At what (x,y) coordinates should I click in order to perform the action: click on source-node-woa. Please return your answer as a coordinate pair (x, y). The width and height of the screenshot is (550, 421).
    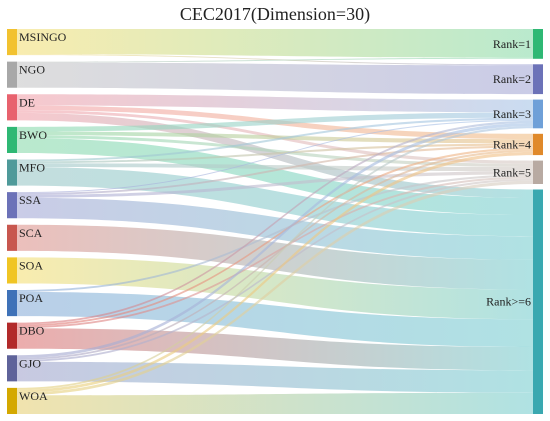
    Looking at the image, I should click on (12, 400).